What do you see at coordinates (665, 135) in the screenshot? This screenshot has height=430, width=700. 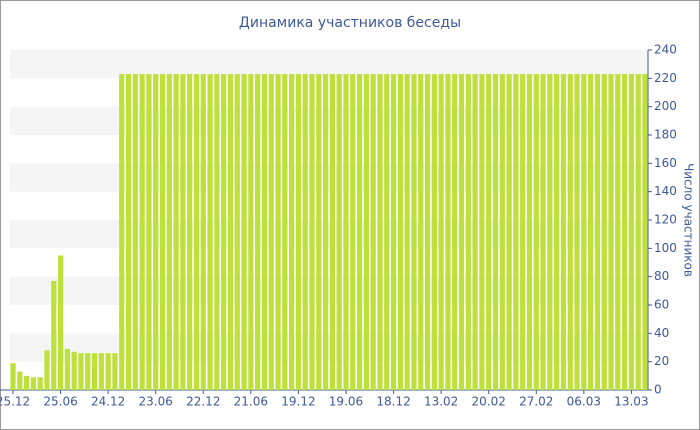 I see `y-tick-label: 180` at bounding box center [665, 135].